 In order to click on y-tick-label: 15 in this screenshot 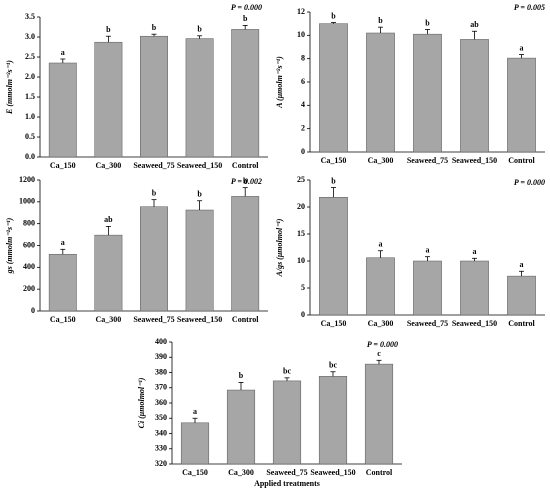, I will do `click(301, 233)`.